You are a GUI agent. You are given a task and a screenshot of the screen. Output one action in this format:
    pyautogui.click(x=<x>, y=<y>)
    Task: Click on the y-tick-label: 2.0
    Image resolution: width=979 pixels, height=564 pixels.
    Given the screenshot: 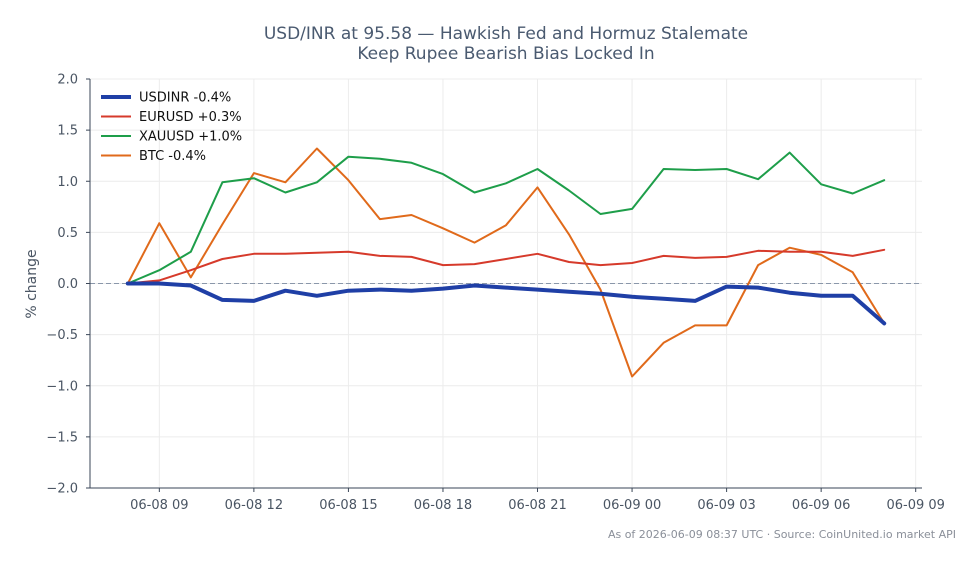 What is the action you would take?
    pyautogui.click(x=67, y=80)
    